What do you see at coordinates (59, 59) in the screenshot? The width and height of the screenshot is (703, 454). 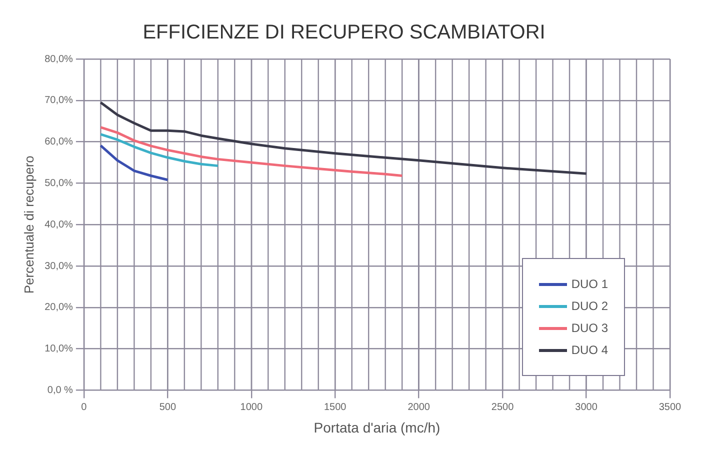 I see `y-tick-label: 80,0%` at bounding box center [59, 59].